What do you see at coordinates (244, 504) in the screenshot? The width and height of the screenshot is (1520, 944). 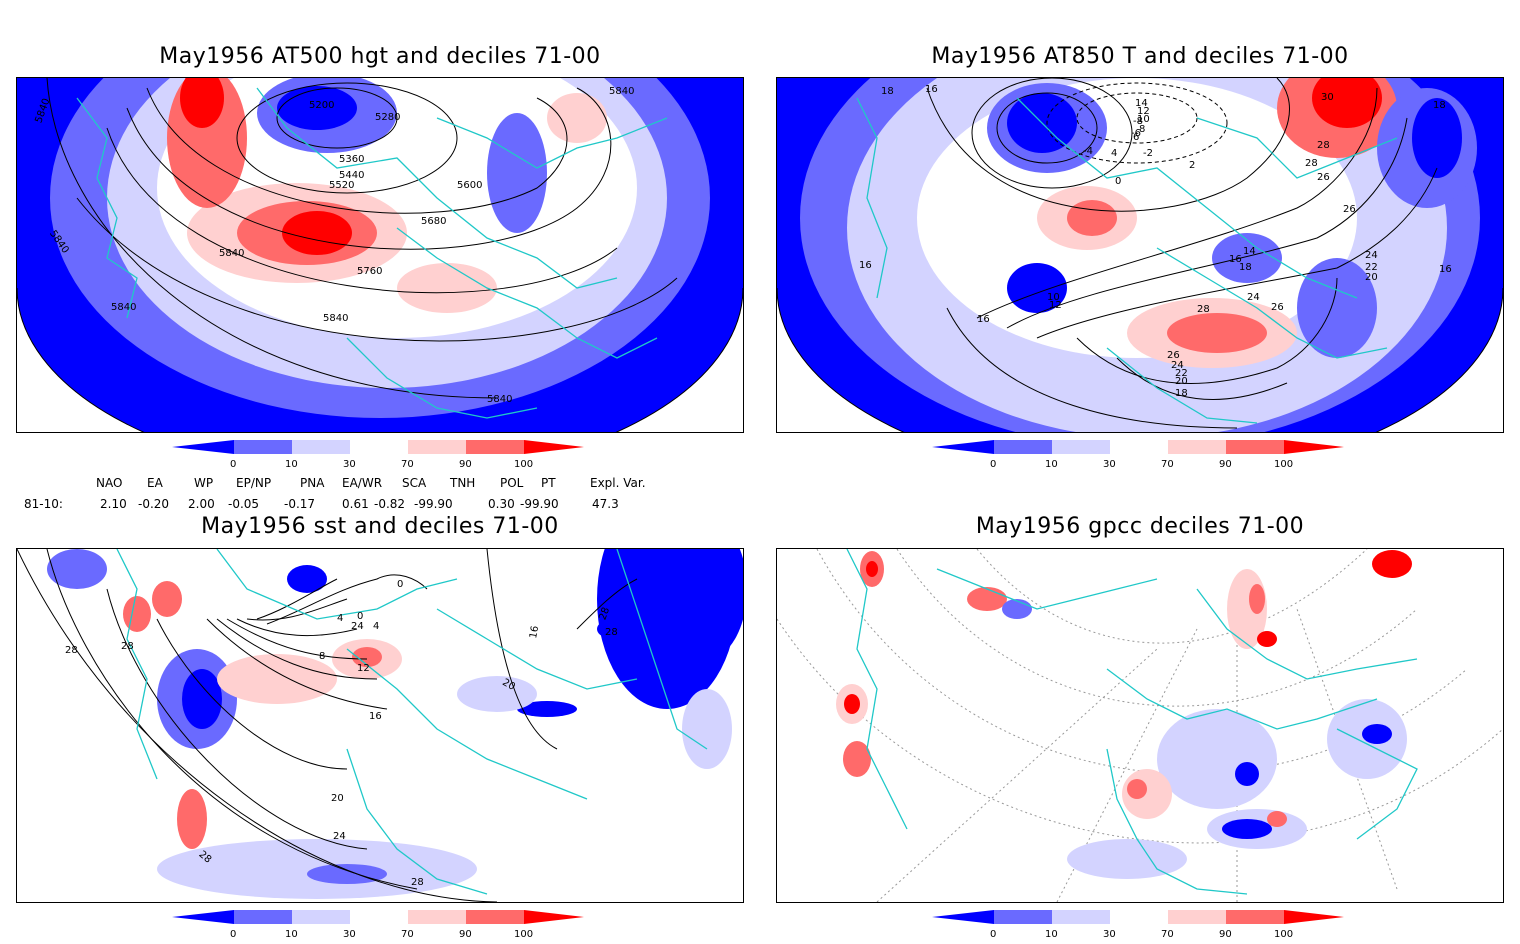 I see `index-value: -0.05` at bounding box center [244, 504].